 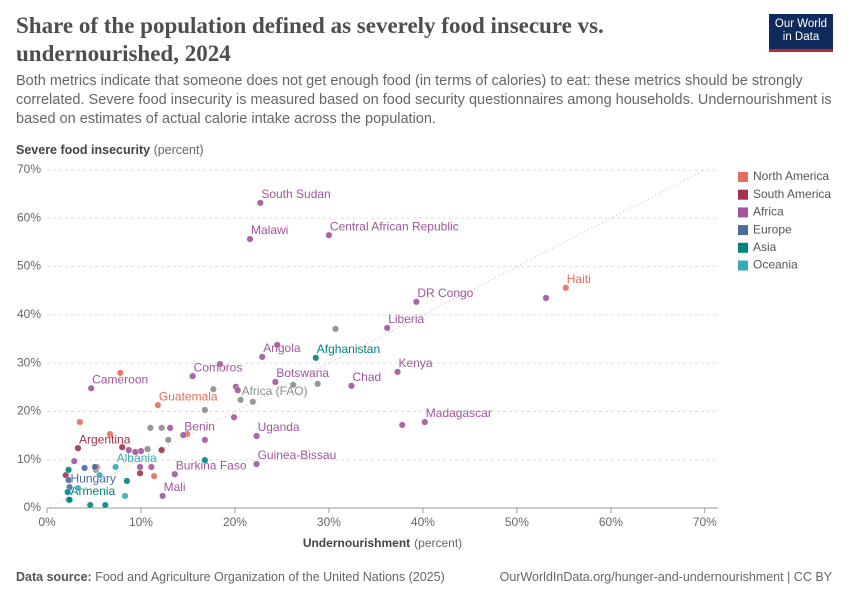 I want to click on legend-item: Europe, so click(x=765, y=229).